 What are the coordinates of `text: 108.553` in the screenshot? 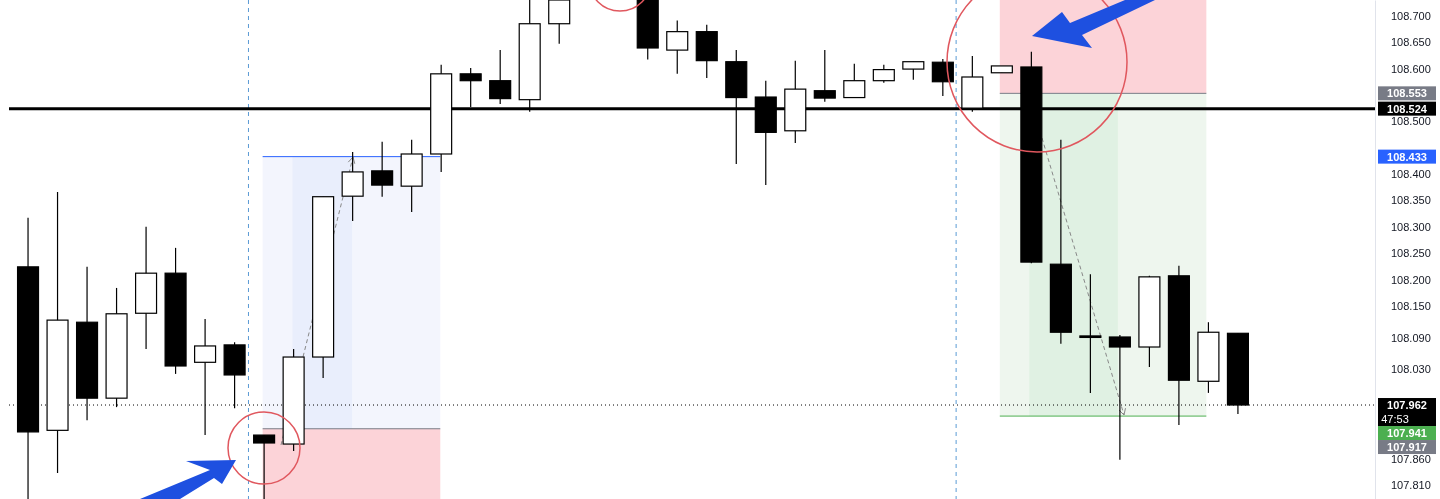 It's located at (1407, 93).